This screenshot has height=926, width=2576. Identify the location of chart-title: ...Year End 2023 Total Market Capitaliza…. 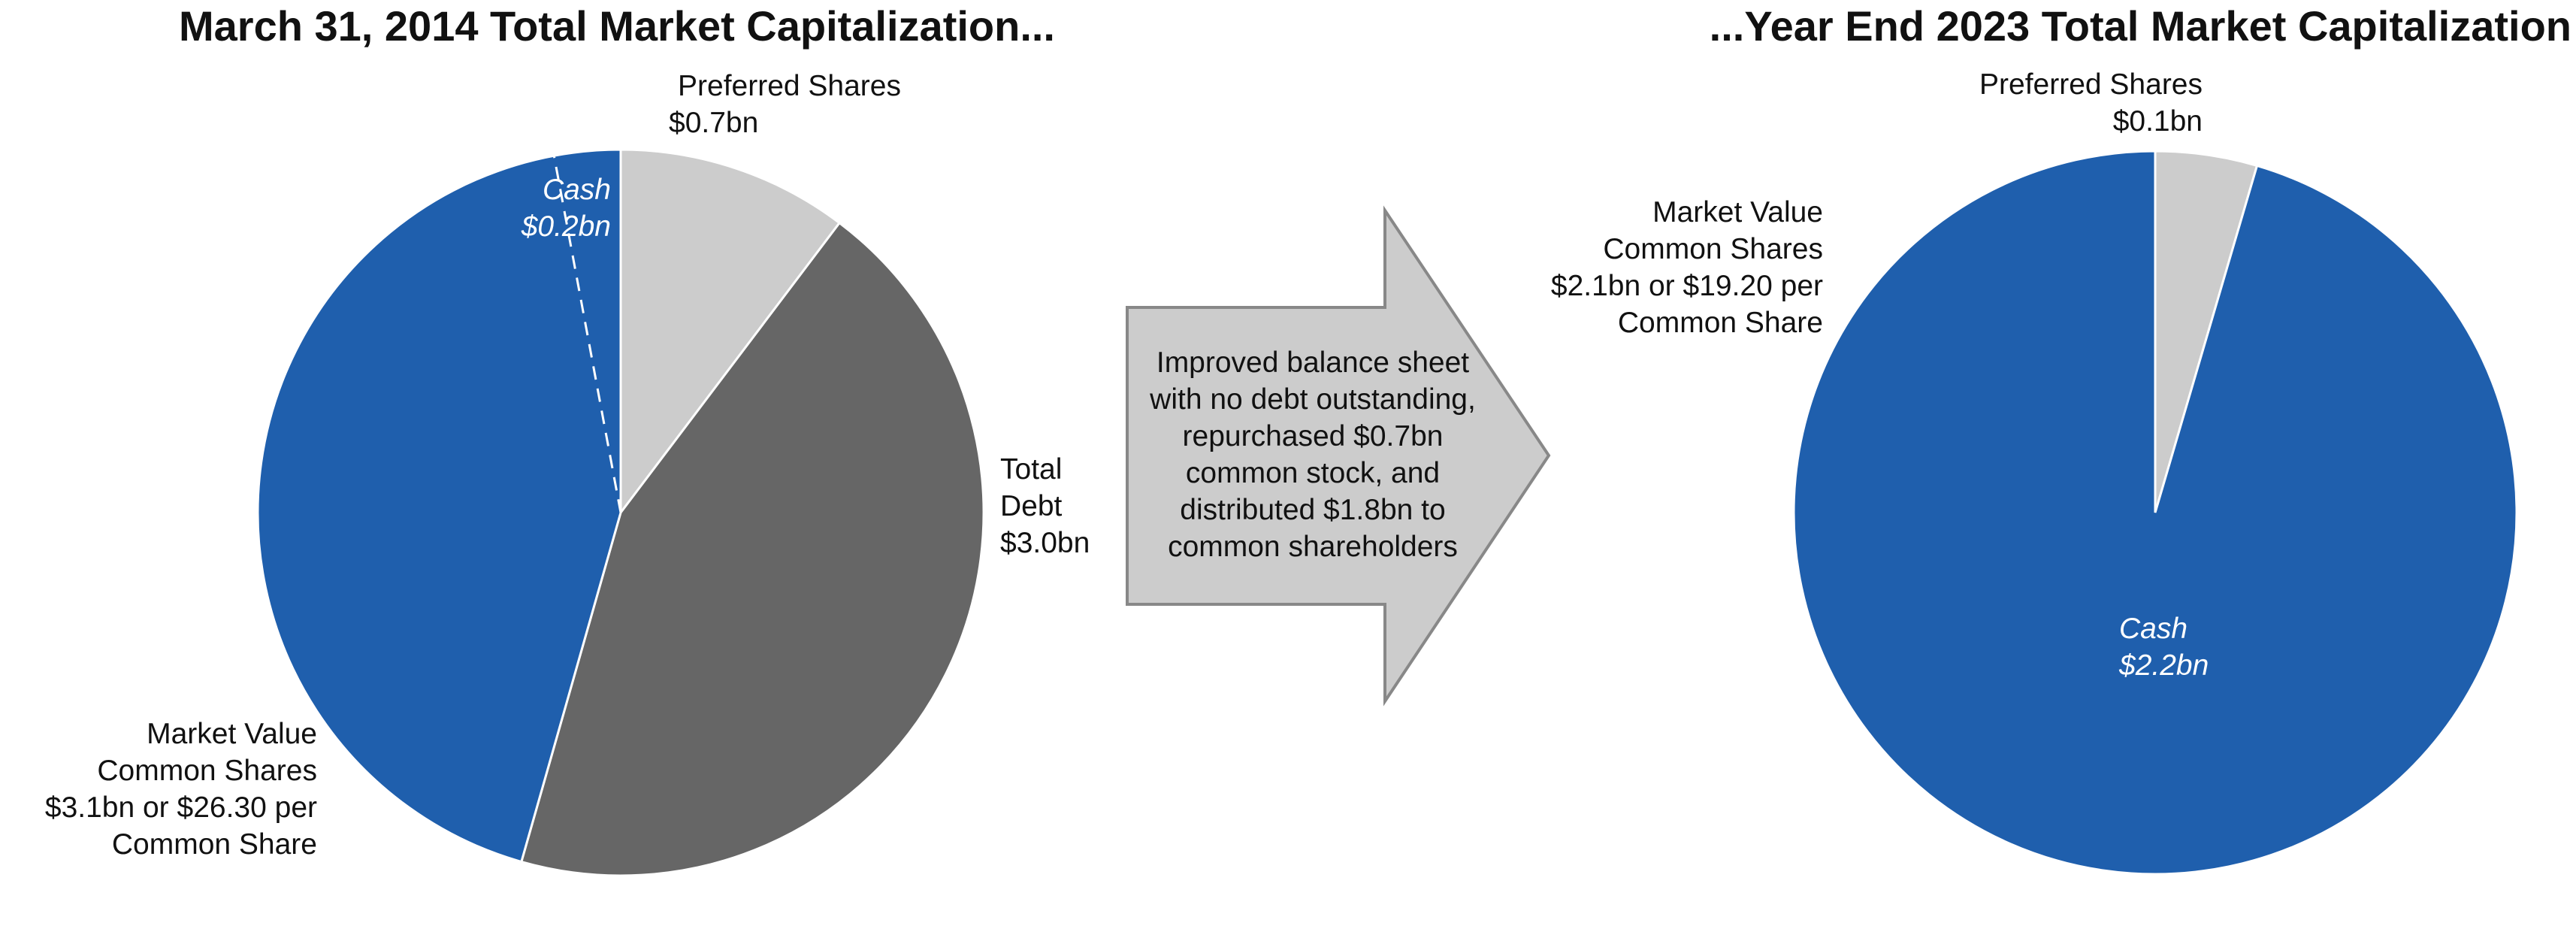
(2140, 26).